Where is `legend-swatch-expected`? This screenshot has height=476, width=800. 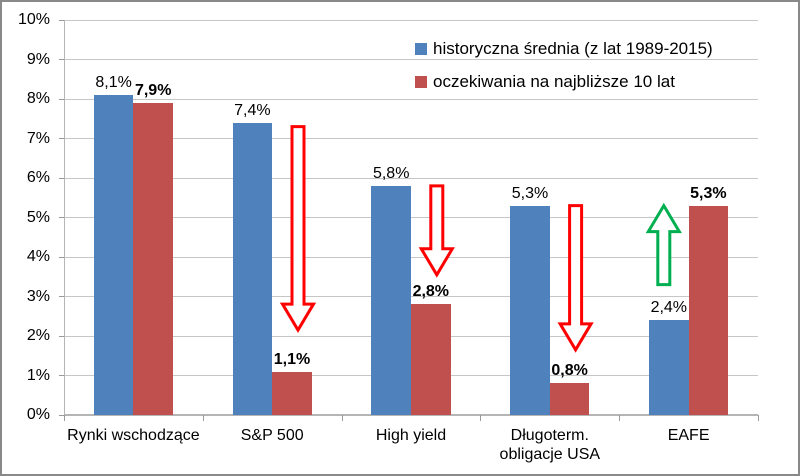
legend-swatch-expected is located at coordinates (421, 81).